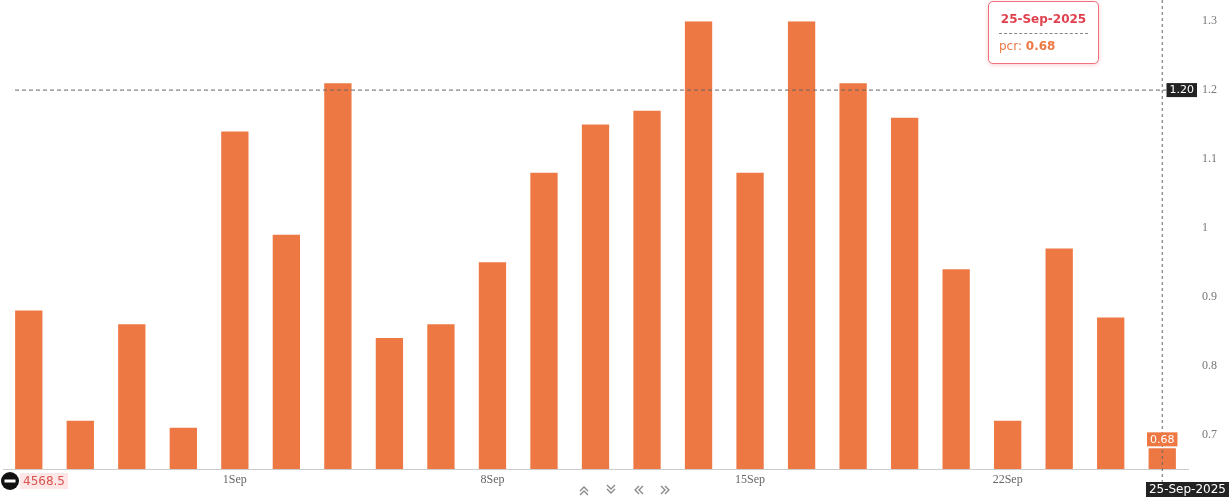 The image size is (1229, 497). I want to click on y-tick-label: 1.3, so click(1209, 20).